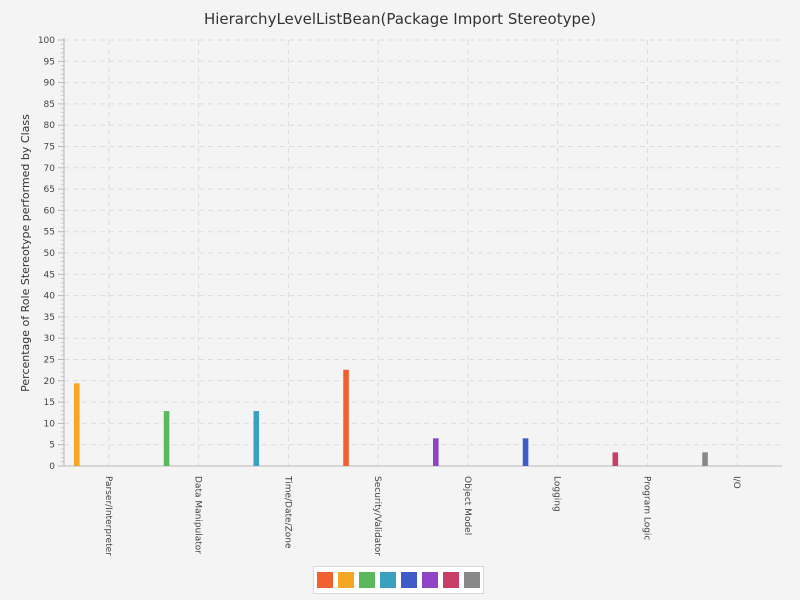 Image resolution: width=800 pixels, height=600 pixels. I want to click on y-tick-label: 0, so click(52, 467).